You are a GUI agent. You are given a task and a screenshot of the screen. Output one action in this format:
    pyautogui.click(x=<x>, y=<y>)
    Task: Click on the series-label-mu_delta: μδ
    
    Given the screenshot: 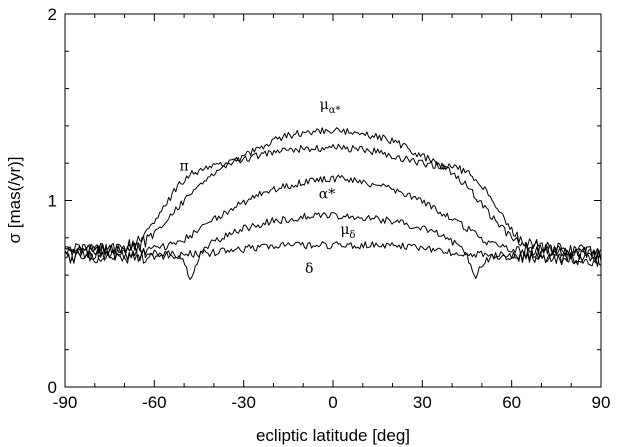 What is the action you would take?
    pyautogui.click(x=347, y=231)
    